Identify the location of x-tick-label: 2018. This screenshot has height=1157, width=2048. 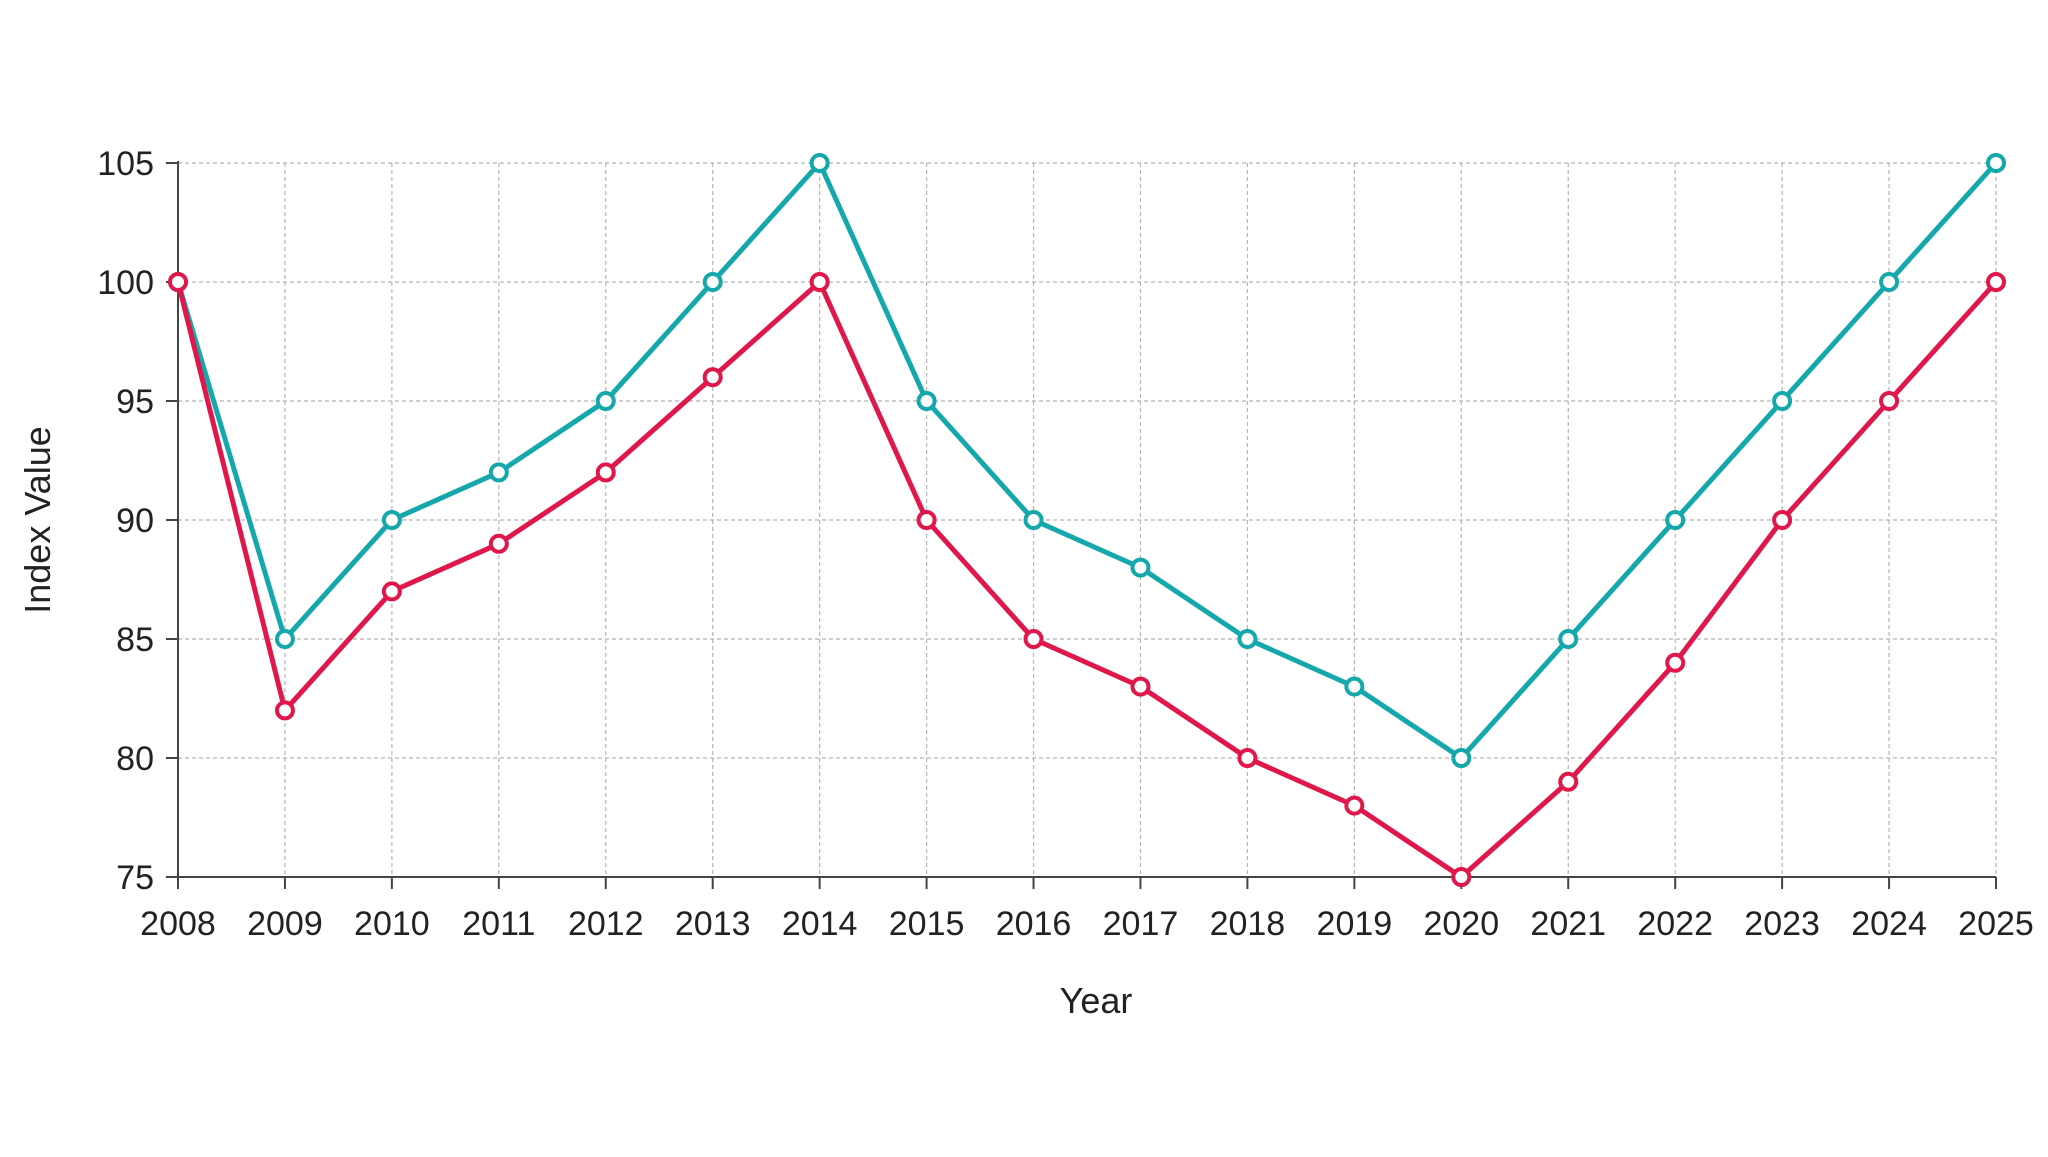
(1248, 924).